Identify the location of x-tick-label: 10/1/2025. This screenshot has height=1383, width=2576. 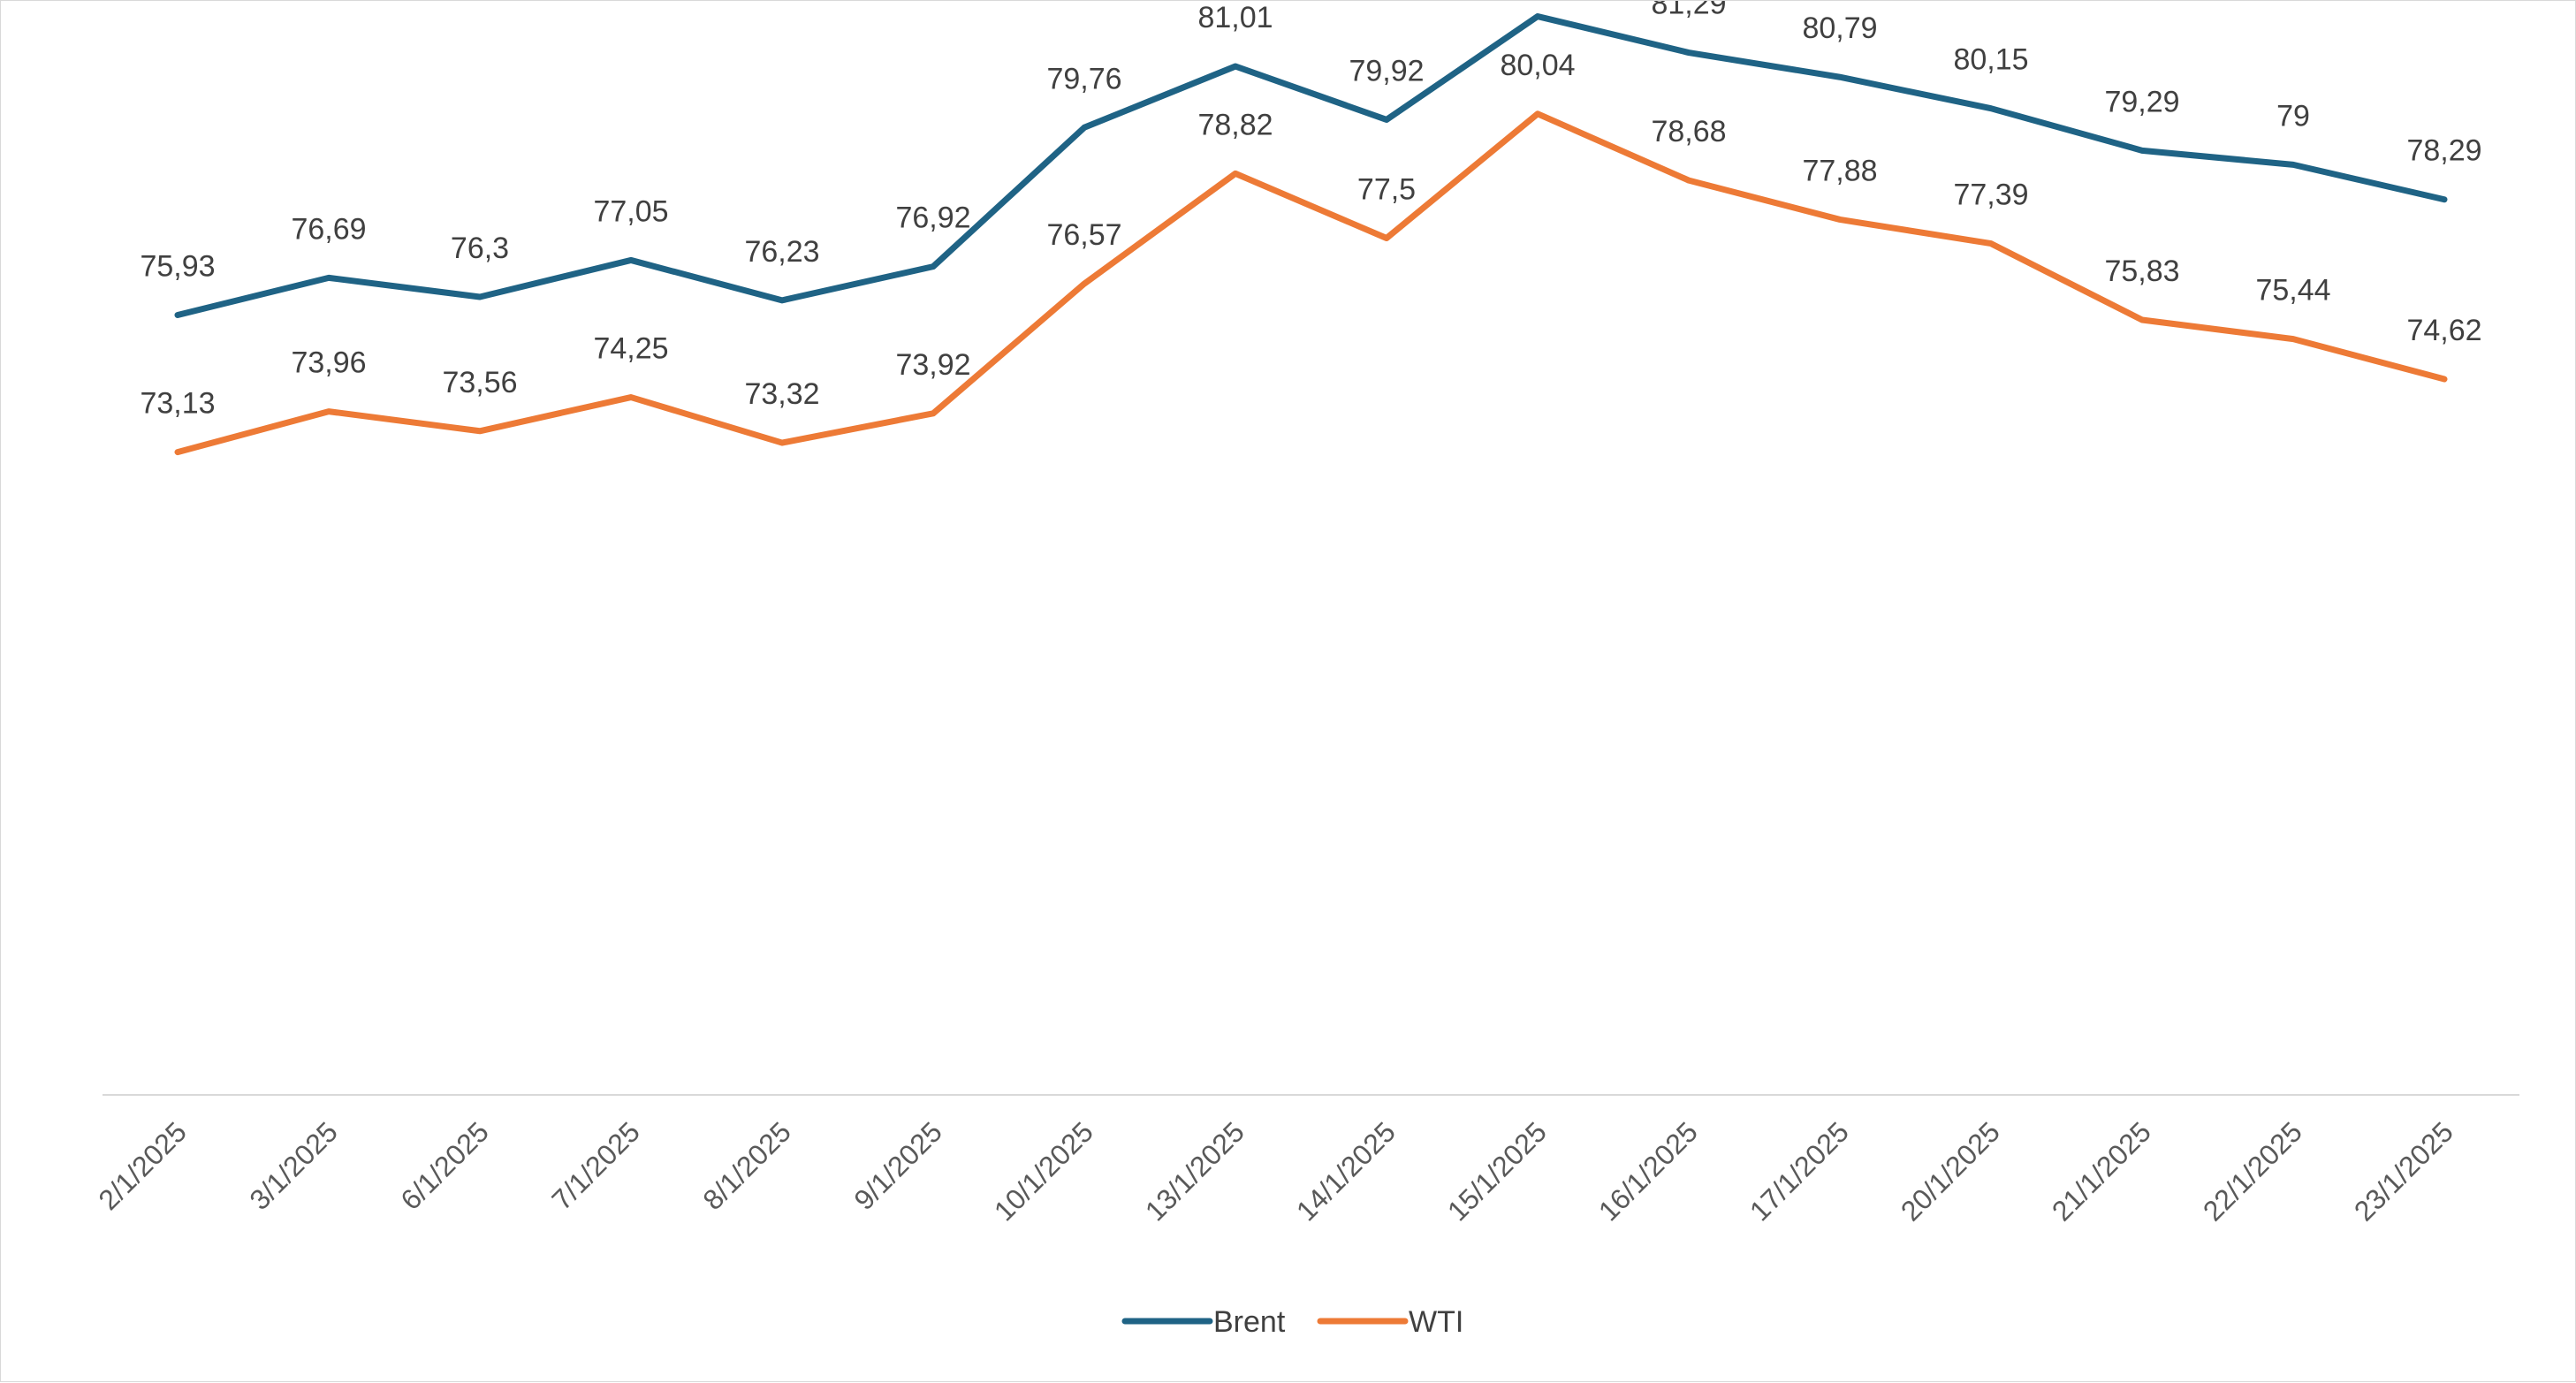
(1043, 1171).